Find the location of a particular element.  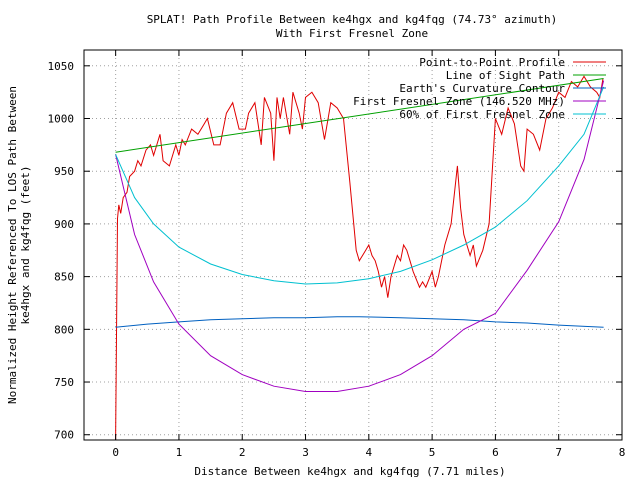

legend-label-0: Point-to-Point Profile is located at coordinates (492, 62).